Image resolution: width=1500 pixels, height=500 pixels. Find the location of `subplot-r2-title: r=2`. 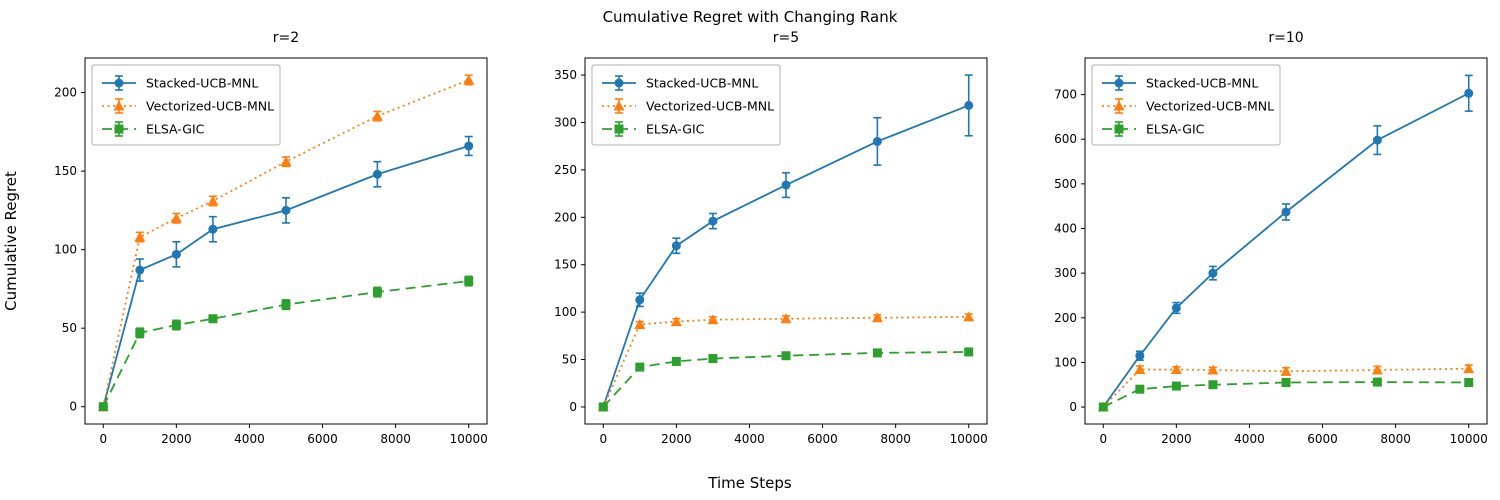

subplot-r2-title: r=2 is located at coordinates (286, 38).